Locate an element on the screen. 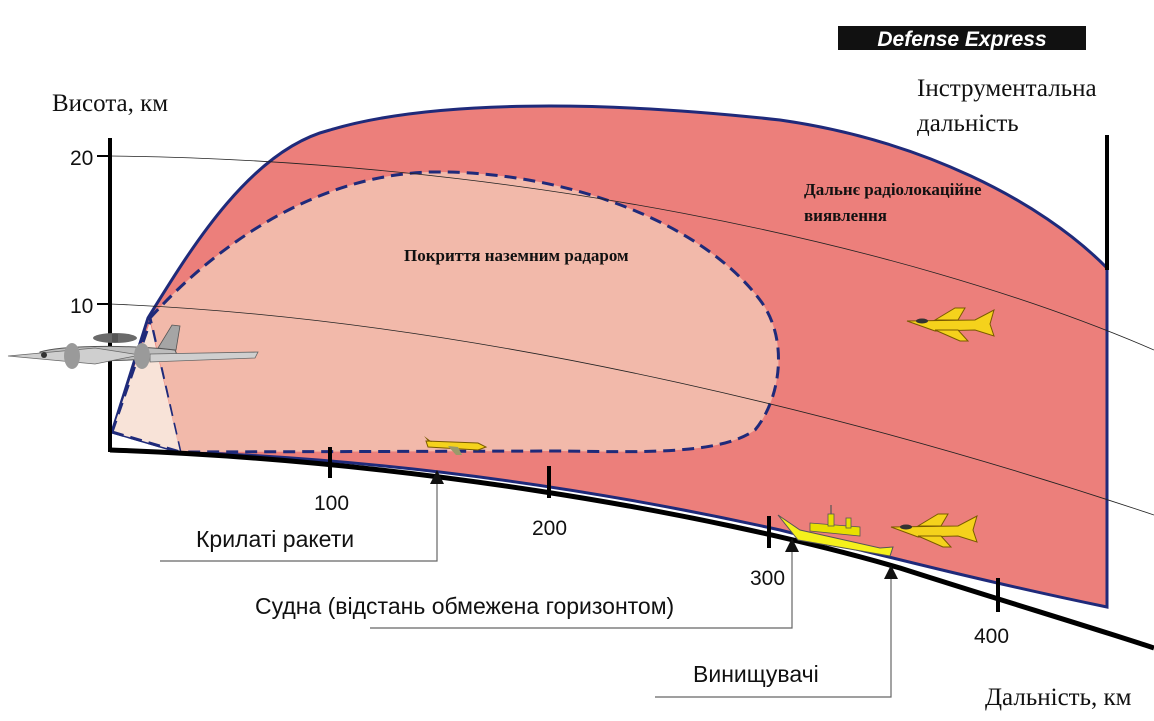  cruise-missile-icon is located at coordinates (456, 445).